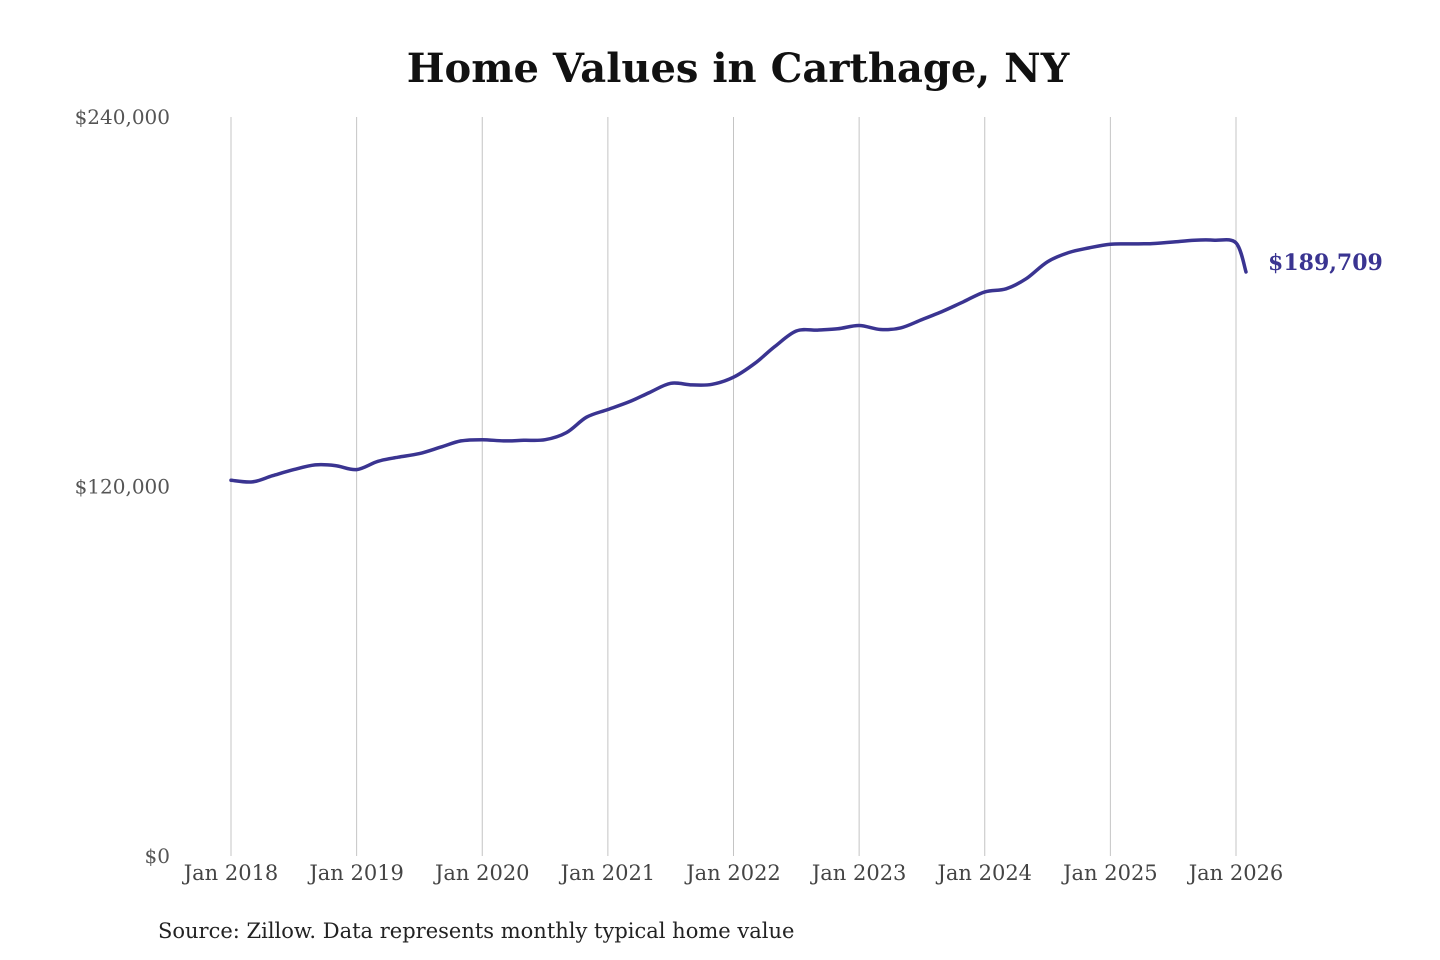  Describe the element at coordinates (858, 873) in the screenshot. I see `x-tick-label: Jan 2023` at that location.